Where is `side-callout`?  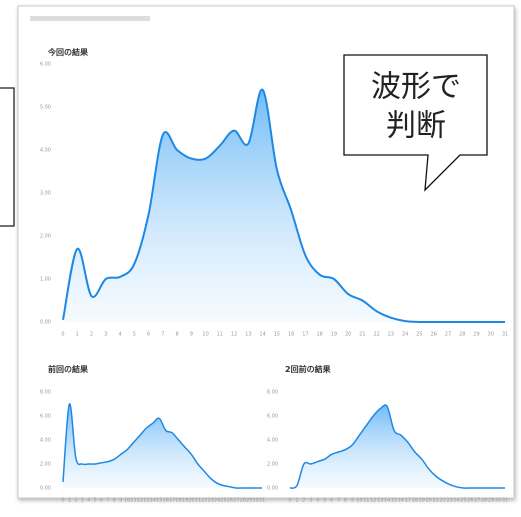 side-callout is located at coordinates (7, 157).